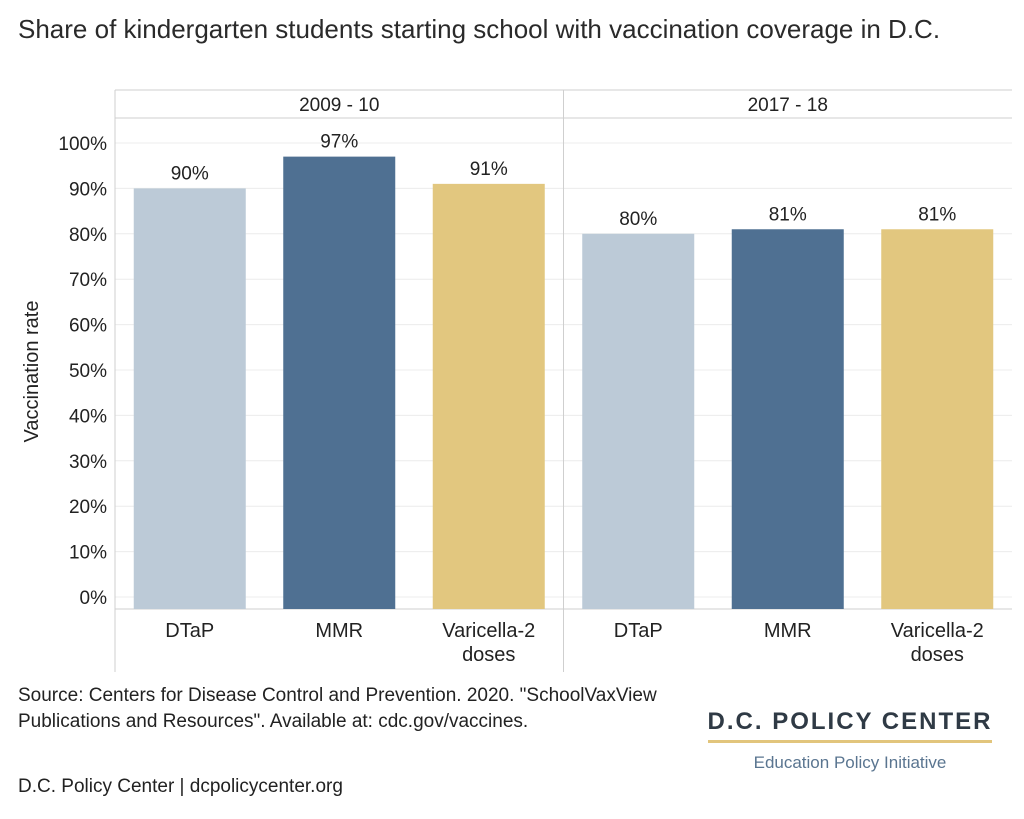 Image resolution: width=1024 pixels, height=819 pixels. What do you see at coordinates (88, 553) in the screenshot?
I see `y-tick-label: 10%` at bounding box center [88, 553].